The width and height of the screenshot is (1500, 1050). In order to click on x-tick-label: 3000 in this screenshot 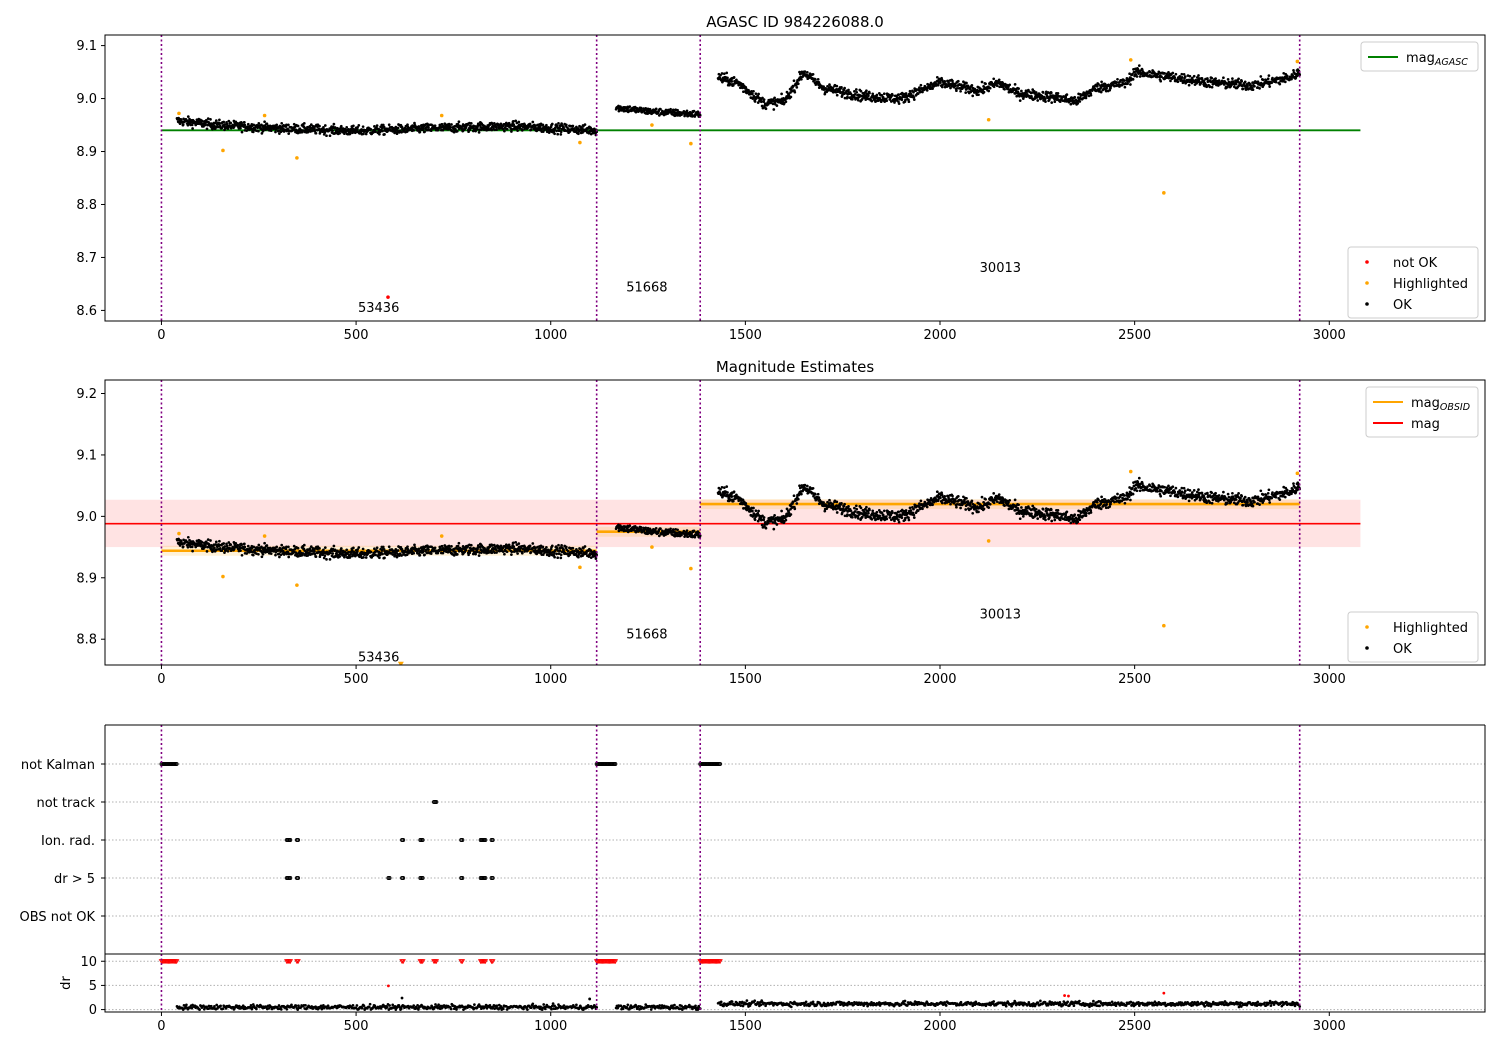, I will do `click(1329, 335)`.